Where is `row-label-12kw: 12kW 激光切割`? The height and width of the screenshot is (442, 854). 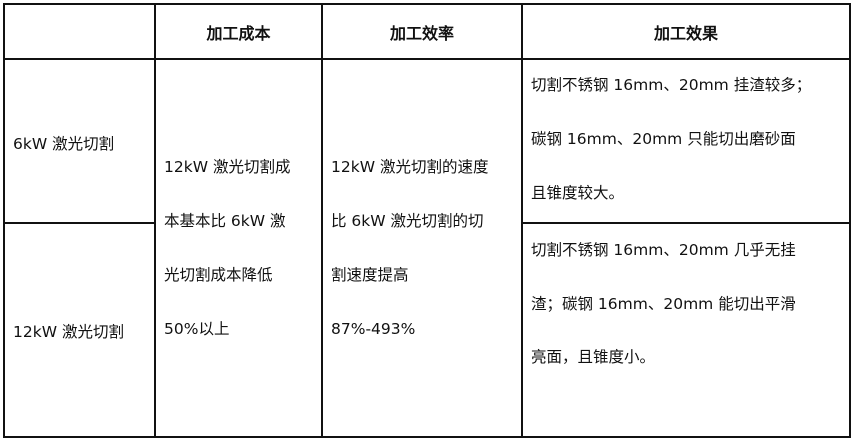 row-label-12kw: 12kW 激光切割 is located at coordinates (79, 330).